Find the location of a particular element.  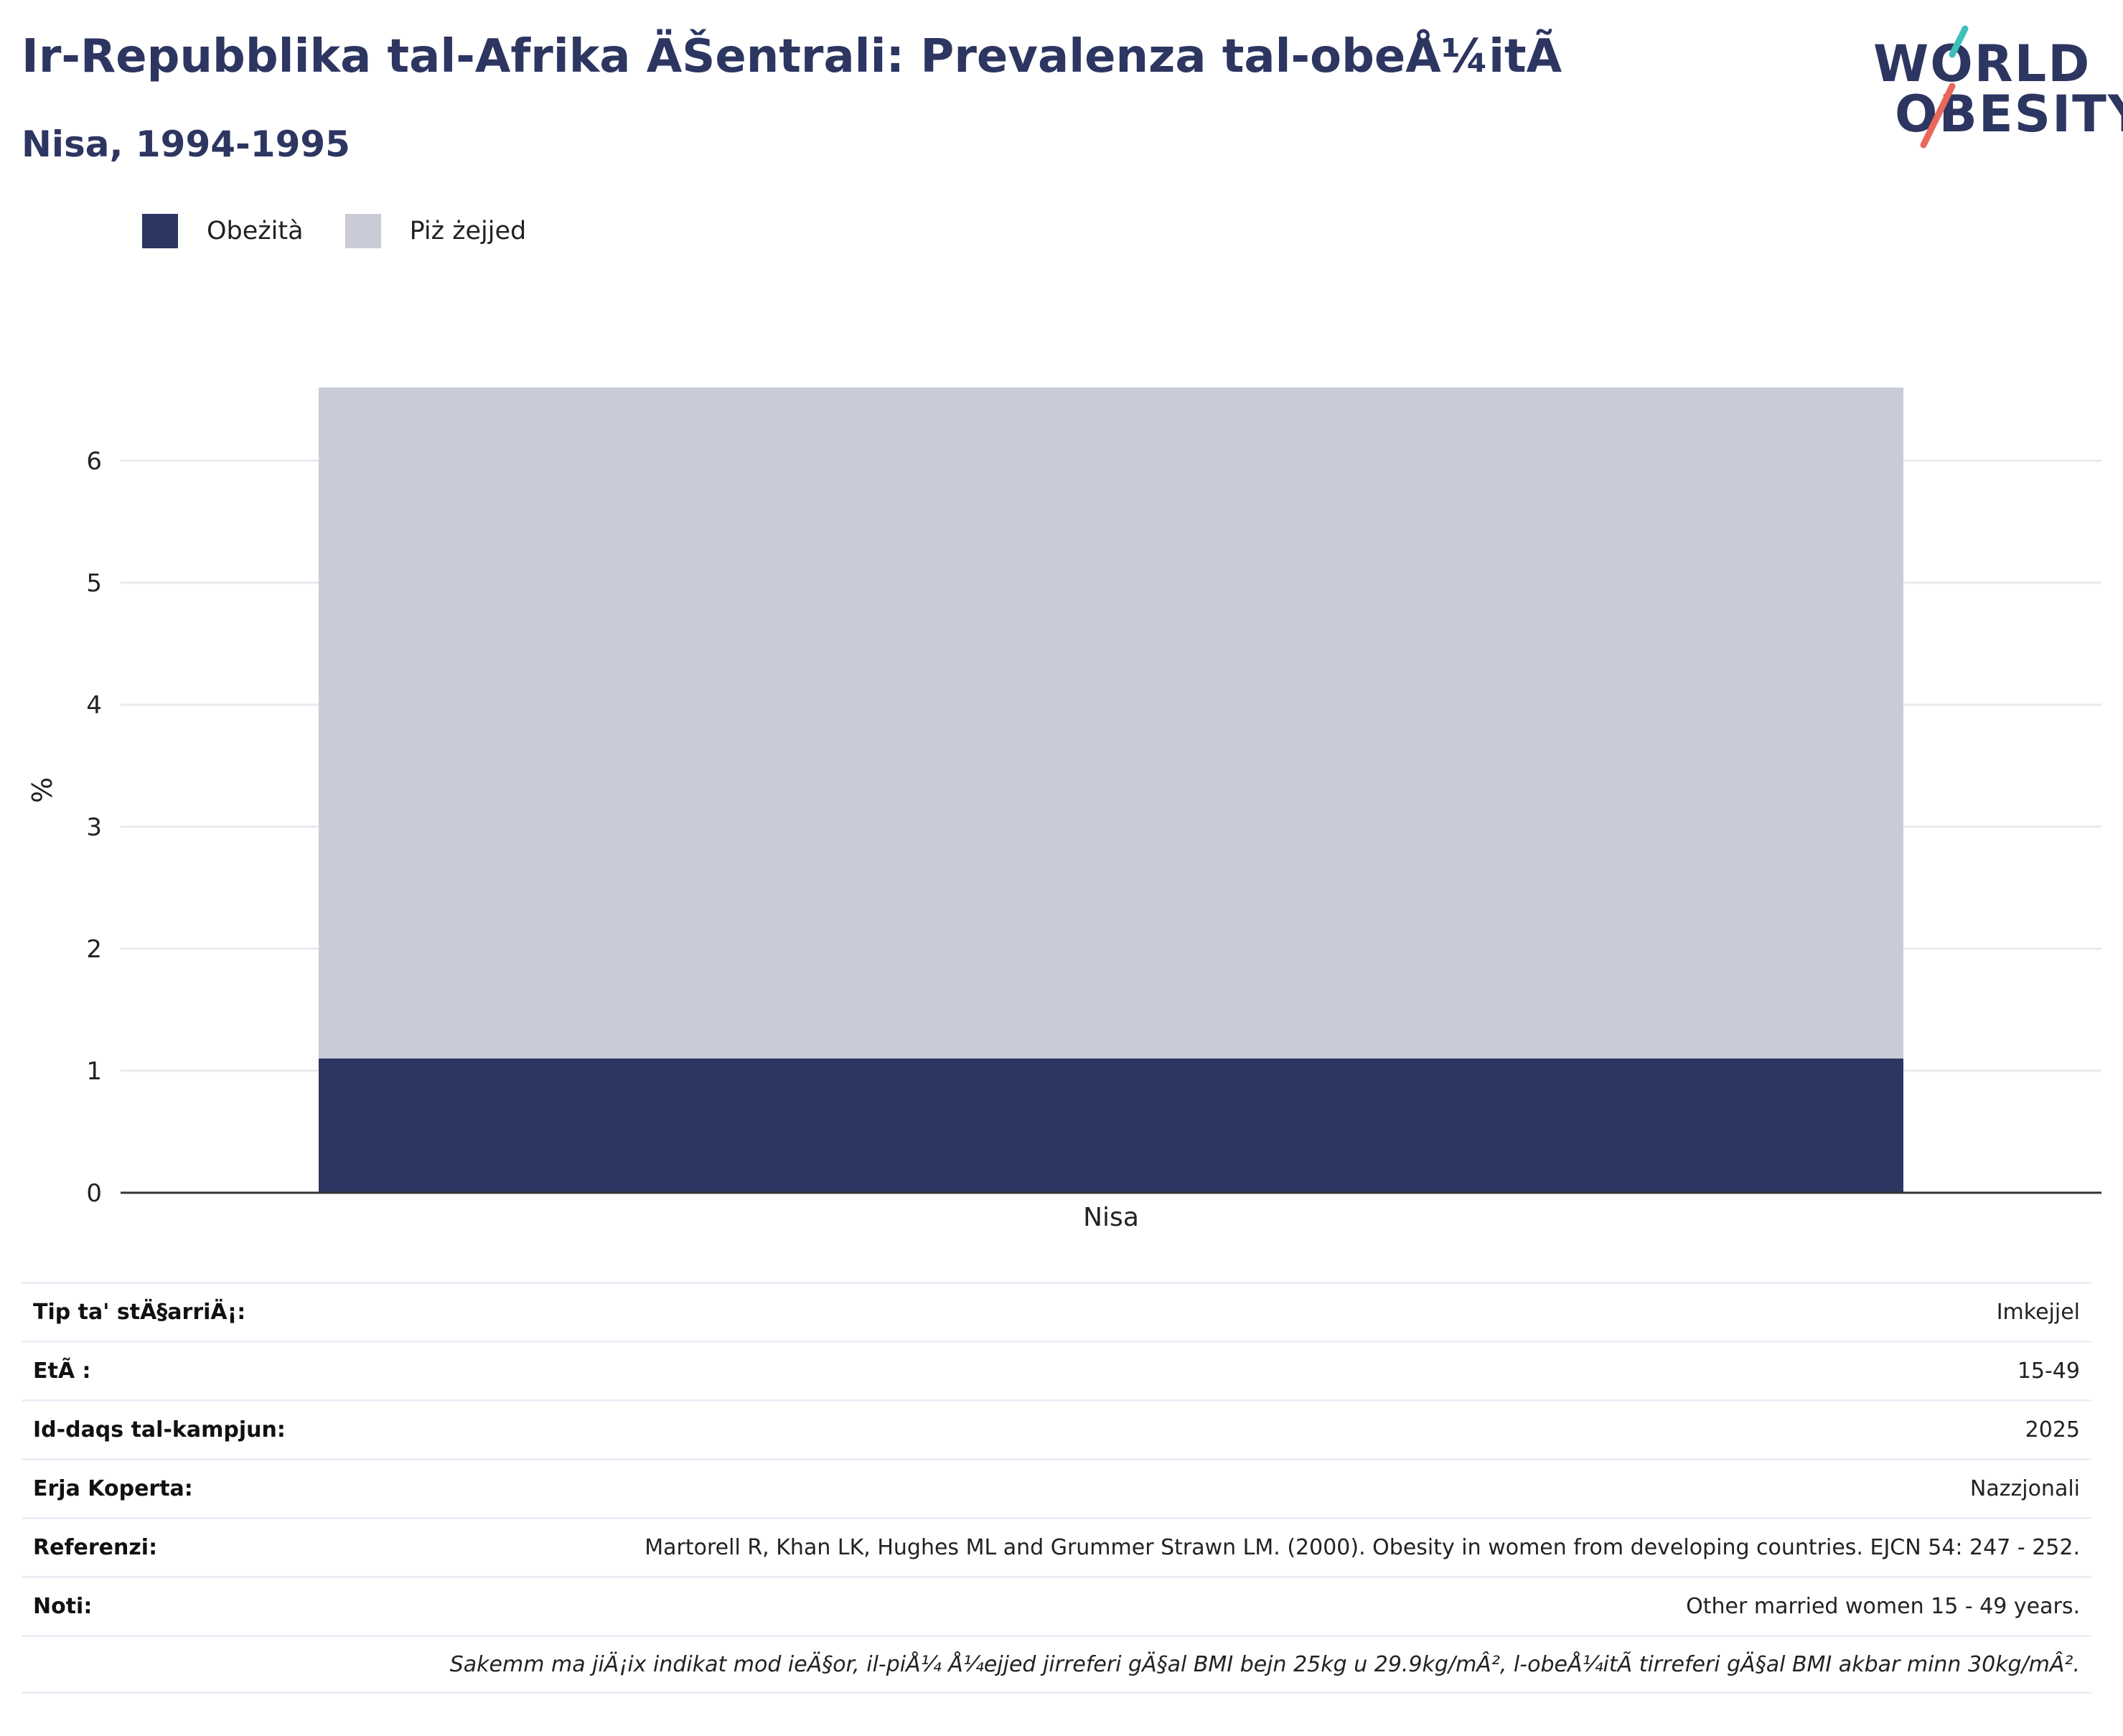

info-label: Referenzi: is located at coordinates (95, 1547).